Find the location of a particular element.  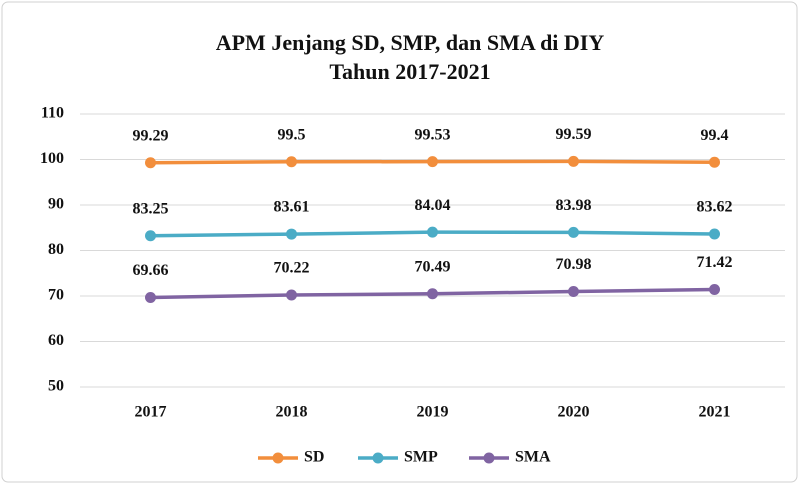

data-label: 83.61 is located at coordinates (292, 207).